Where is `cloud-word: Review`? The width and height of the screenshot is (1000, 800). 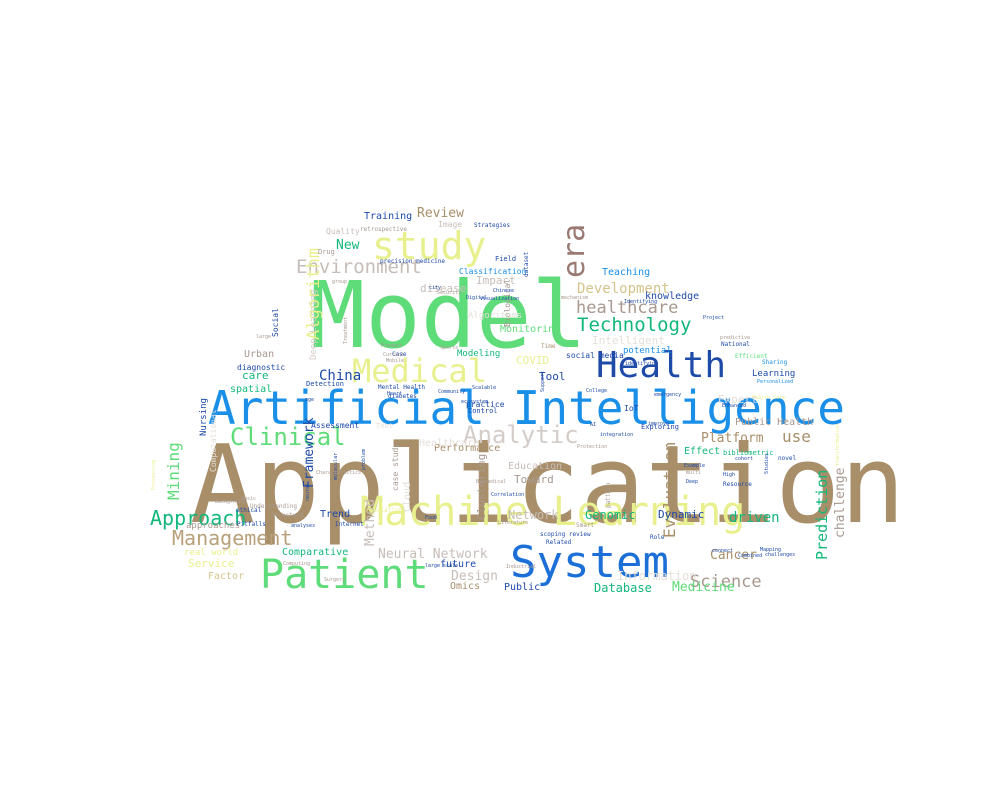 cloud-word: Review is located at coordinates (440, 213).